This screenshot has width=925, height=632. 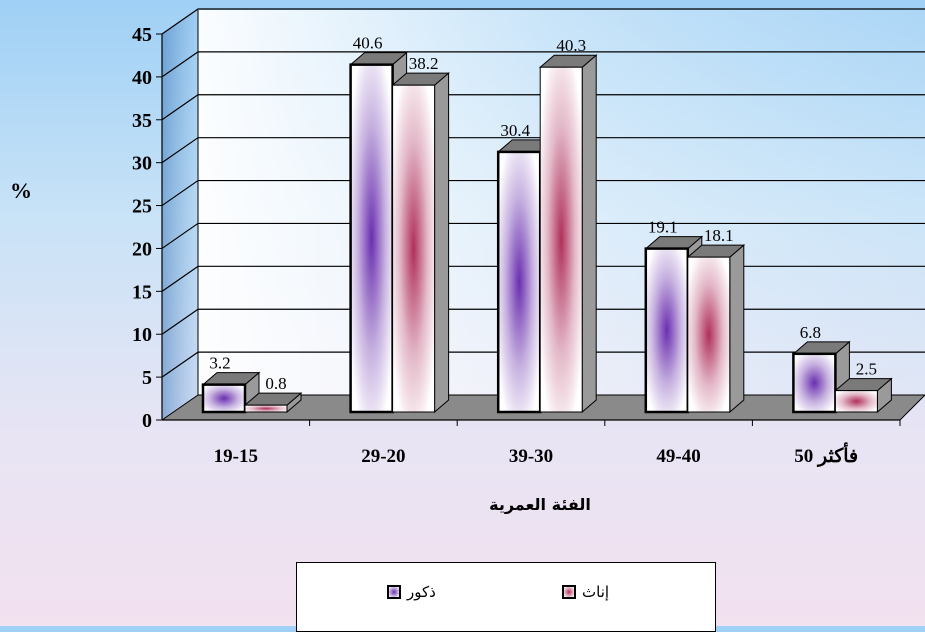 I want to click on data-label: 40.3, so click(x=571, y=45).